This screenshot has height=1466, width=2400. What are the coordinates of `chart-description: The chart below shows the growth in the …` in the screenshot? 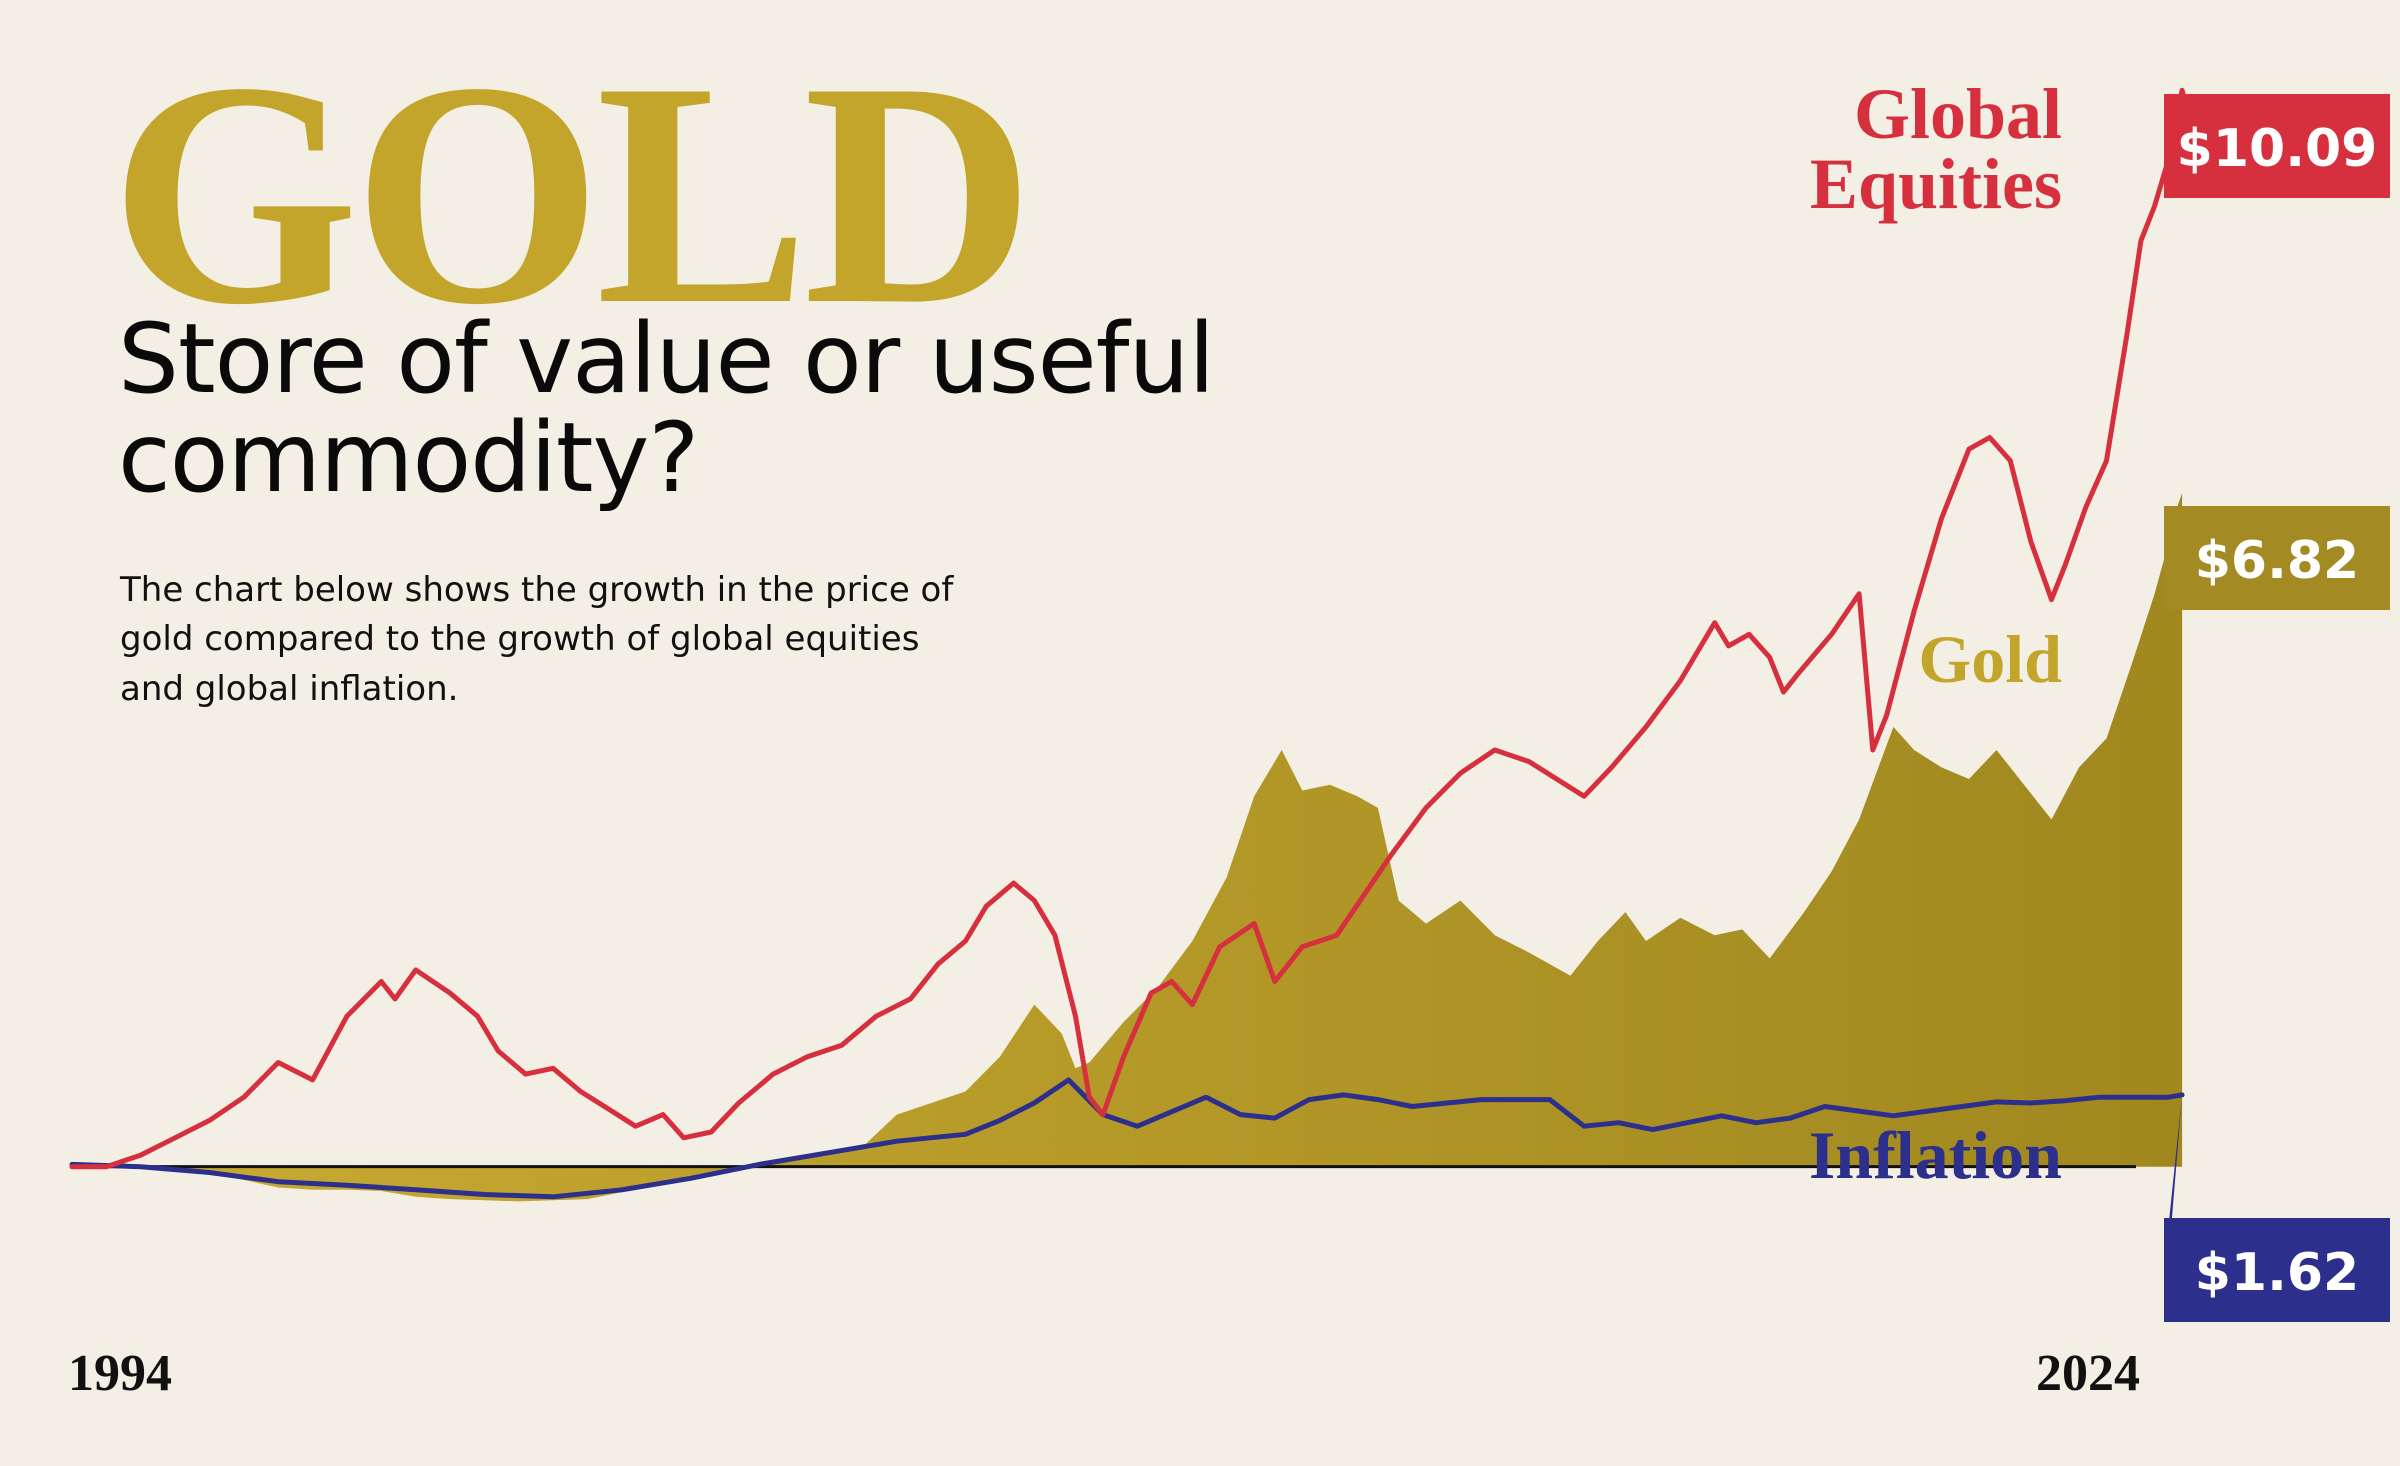 It's located at (537, 639).